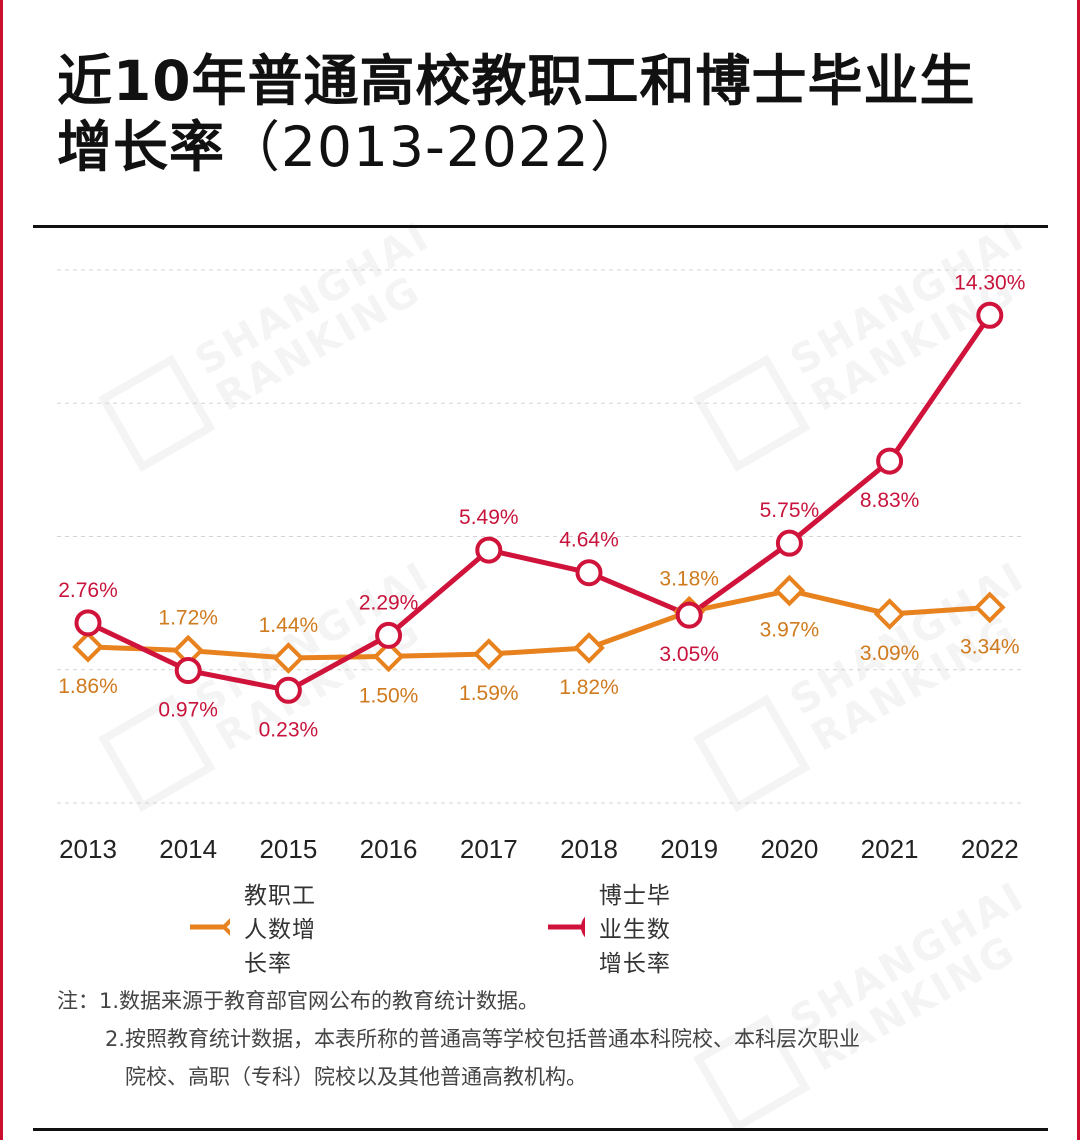 The width and height of the screenshot is (1080, 1140). Describe the element at coordinates (516, 81) in the screenshot. I see `chart-title-line1: 近10年普通高校教职工和博士毕业生` at that location.